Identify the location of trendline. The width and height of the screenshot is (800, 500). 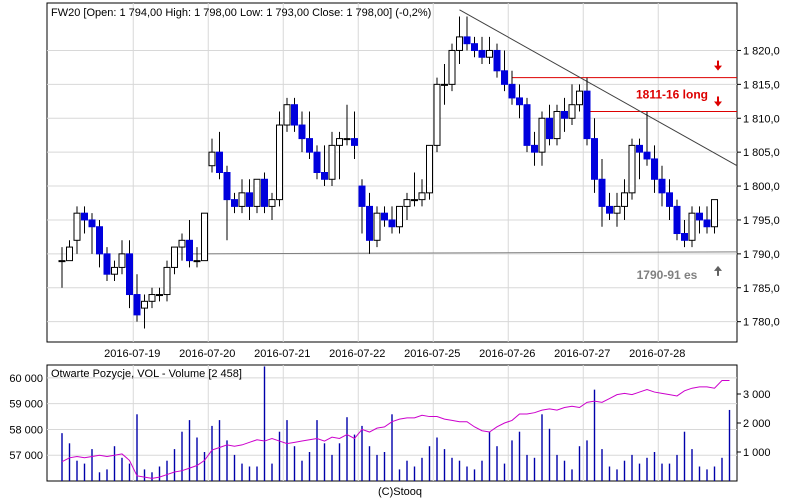
(598, 88).